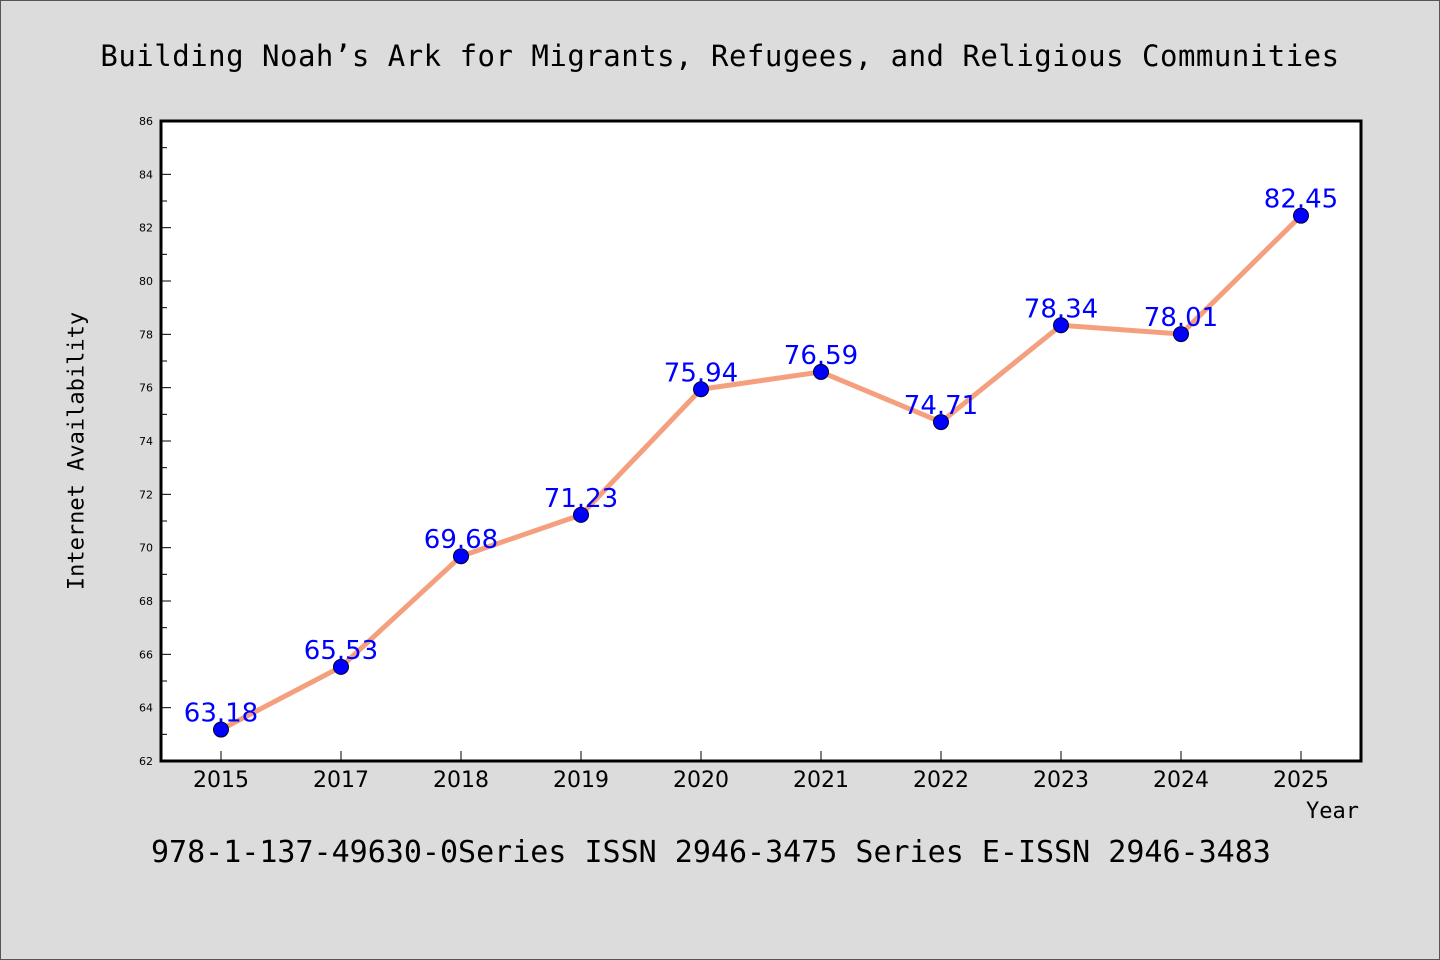  Describe the element at coordinates (221, 714) in the screenshot. I see `data-label: 63.18` at that location.